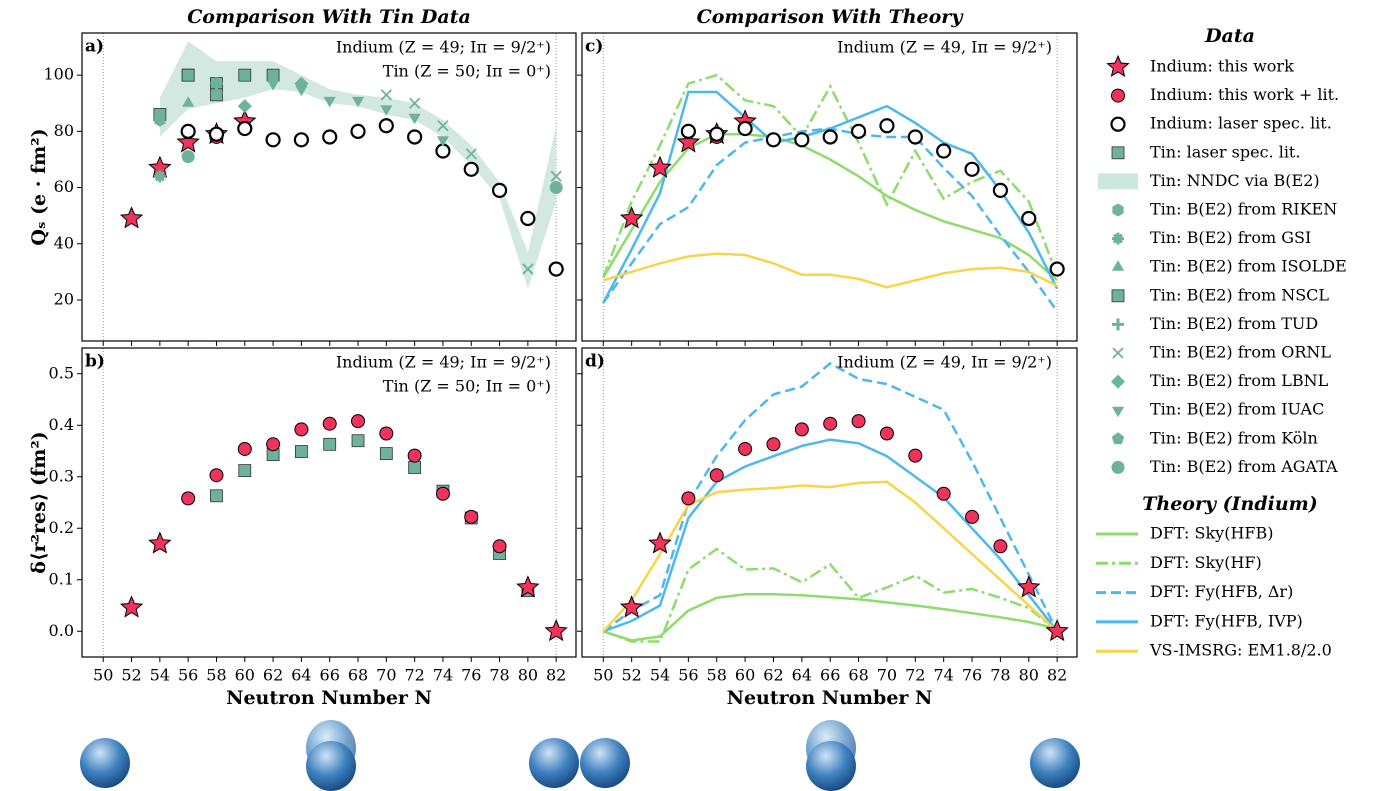  Describe the element at coordinates (188, 675) in the screenshot. I see `x-tick-label: 56` at that location.